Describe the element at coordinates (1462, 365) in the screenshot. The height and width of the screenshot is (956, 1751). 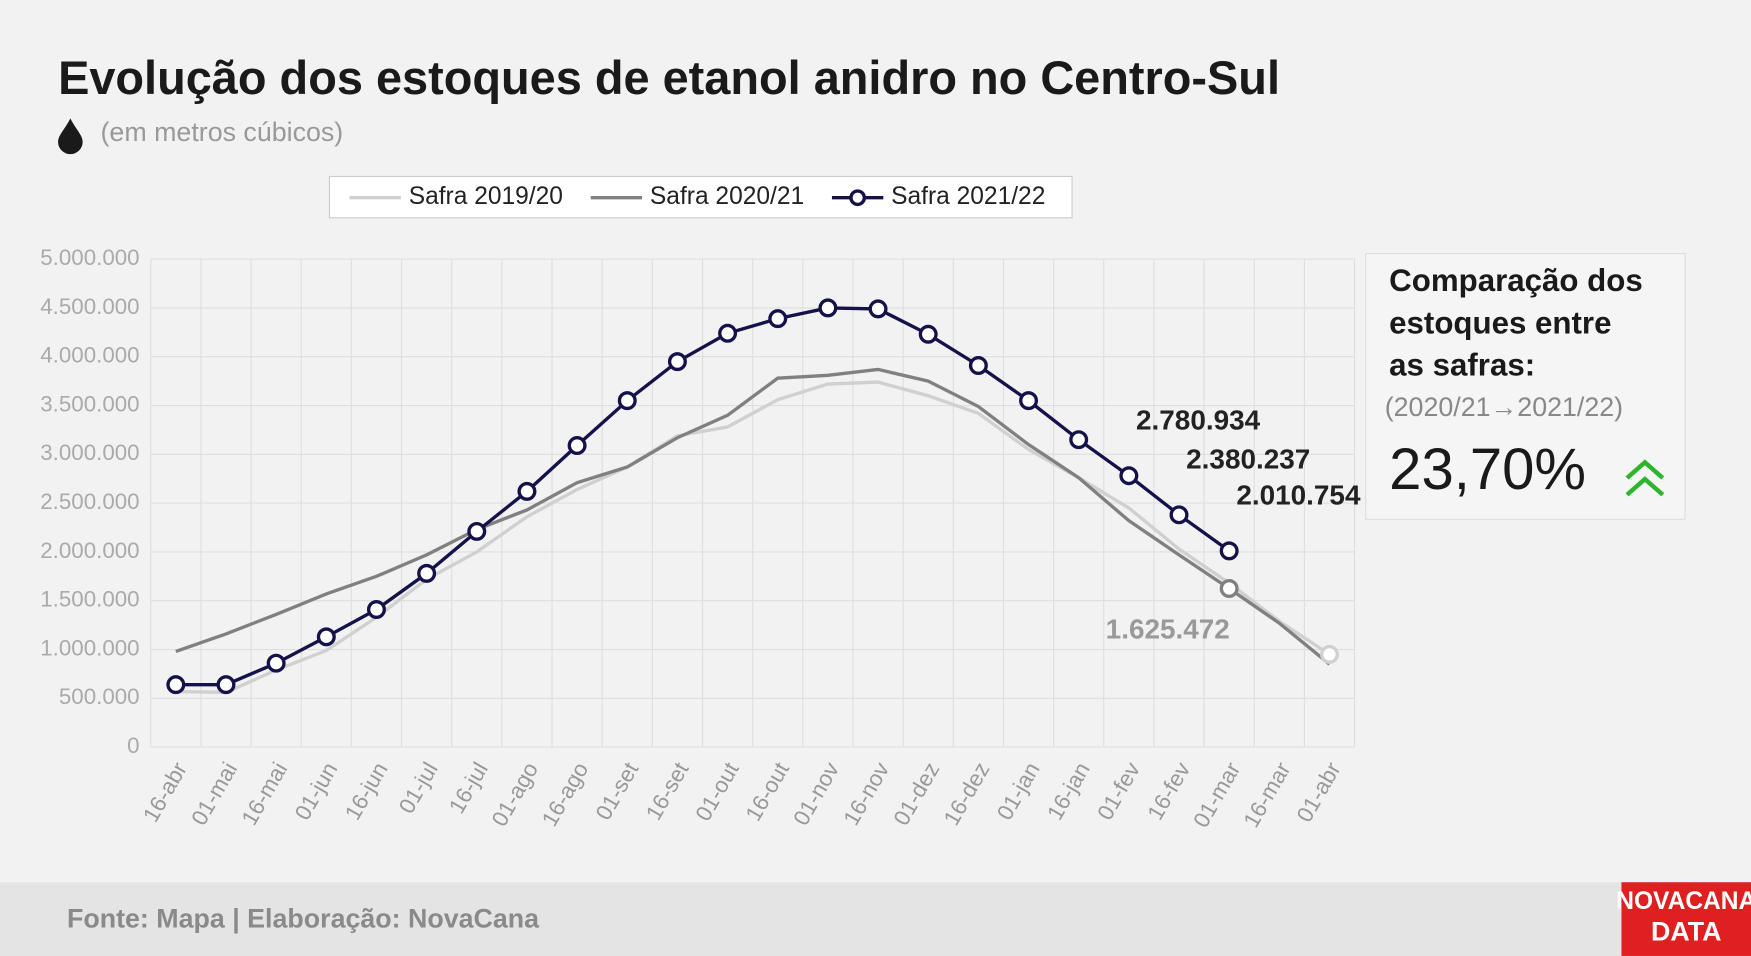
I see `comparison-title: as safras:` at that location.